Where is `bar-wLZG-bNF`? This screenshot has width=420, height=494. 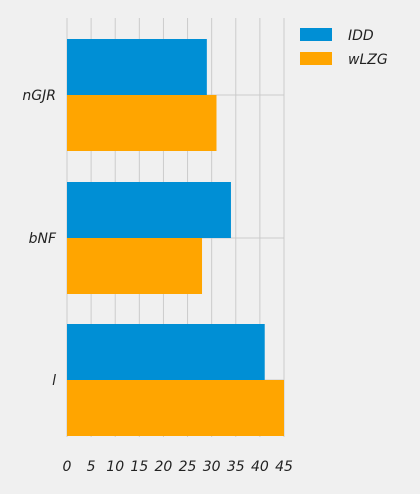 bar-wLZG-bNF is located at coordinates (135, 266).